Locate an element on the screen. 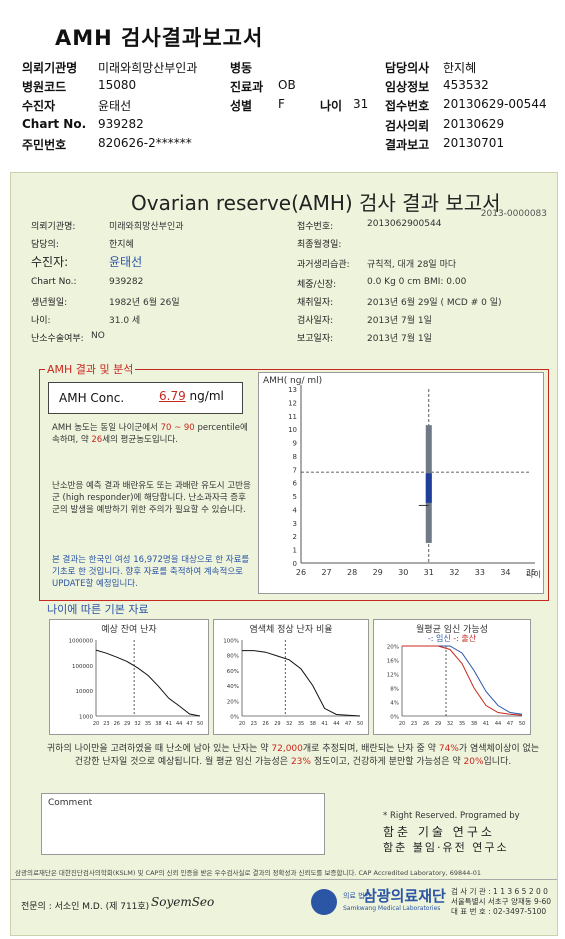  x-tick-label: 32 is located at coordinates (454, 572).